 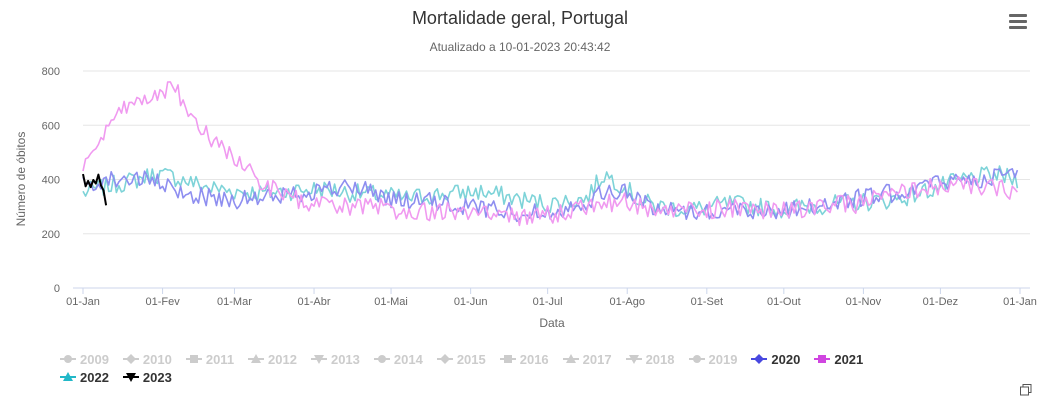 I want to click on y-tick-label: 0, so click(x=57, y=289).